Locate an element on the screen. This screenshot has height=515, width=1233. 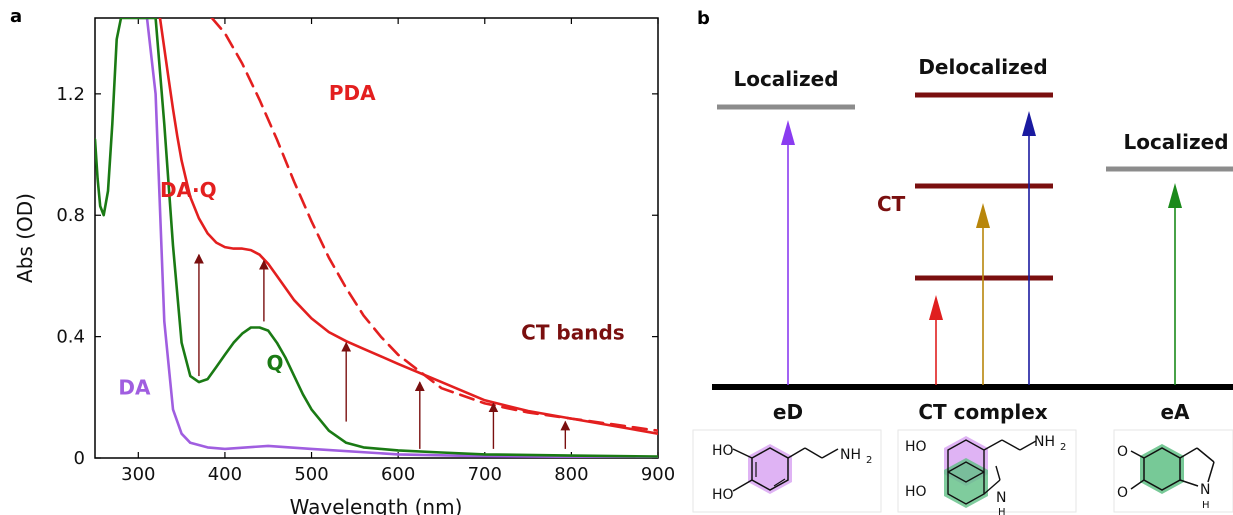
ea-o-bottom: O is located at coordinates (1122, 493).